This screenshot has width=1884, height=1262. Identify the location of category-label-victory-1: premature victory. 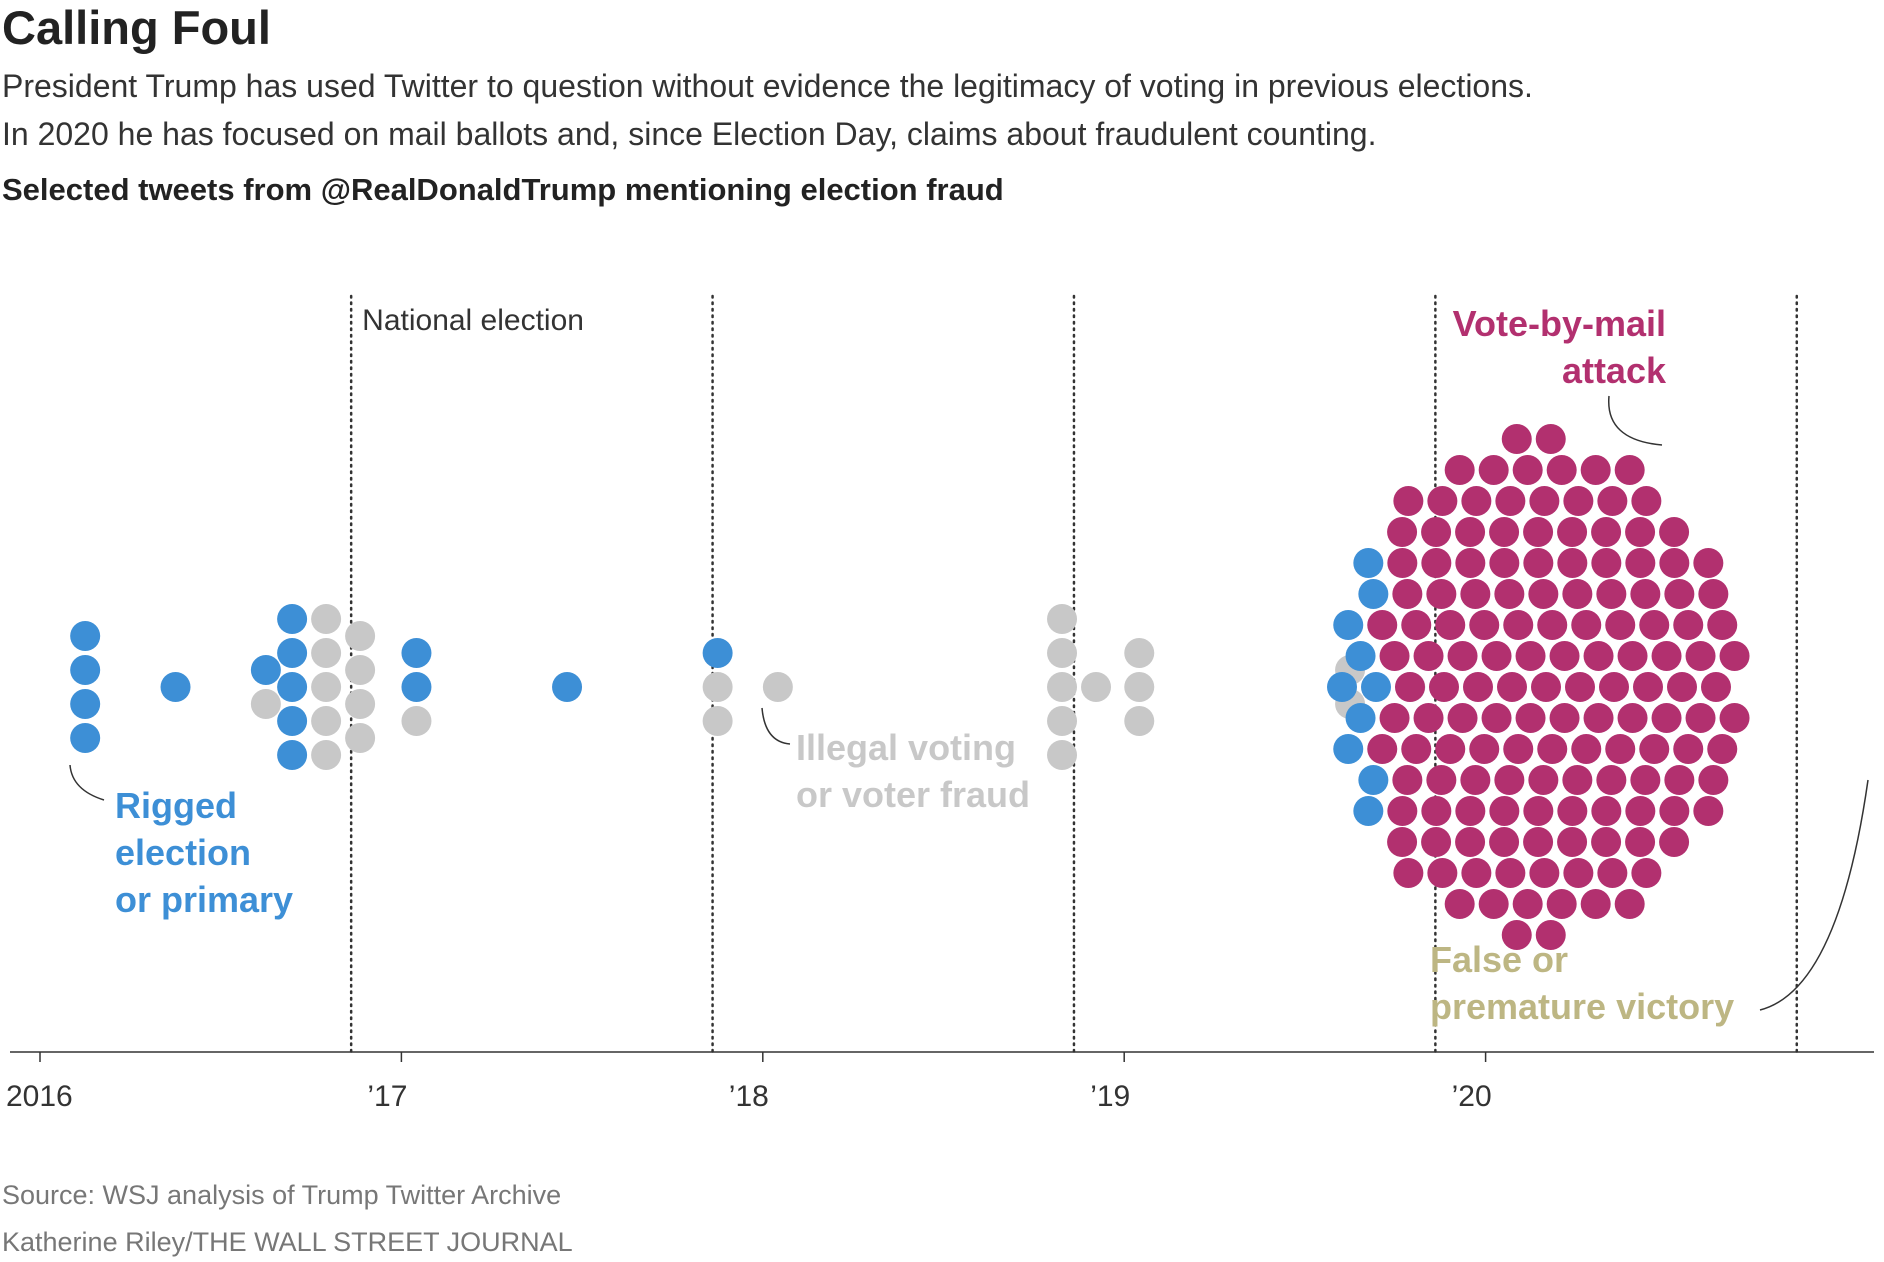
(1582, 1006).